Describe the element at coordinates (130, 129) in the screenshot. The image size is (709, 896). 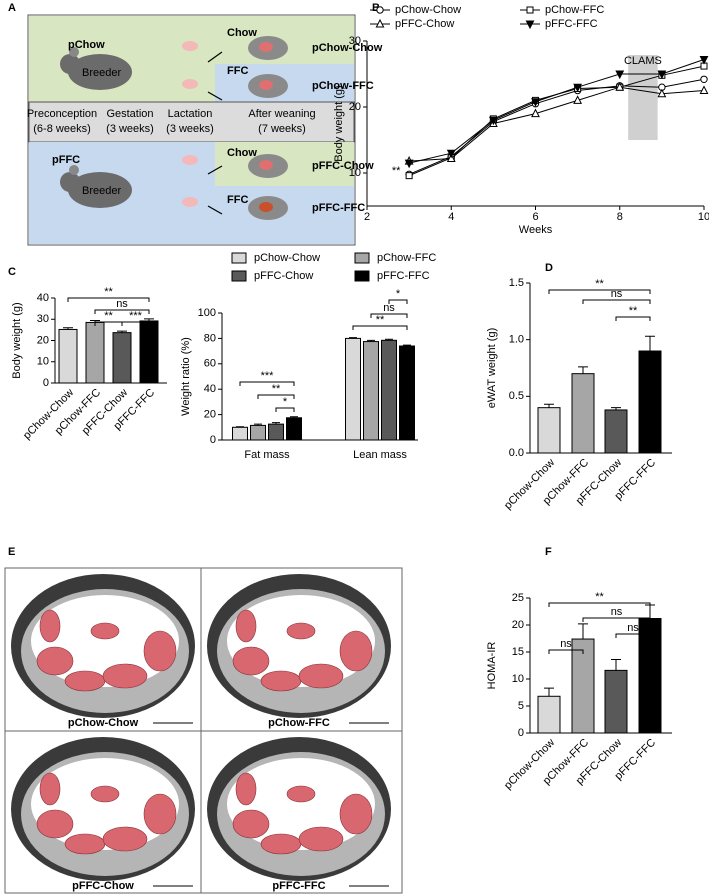
I see `stage-duration: (3 weeks)` at that location.